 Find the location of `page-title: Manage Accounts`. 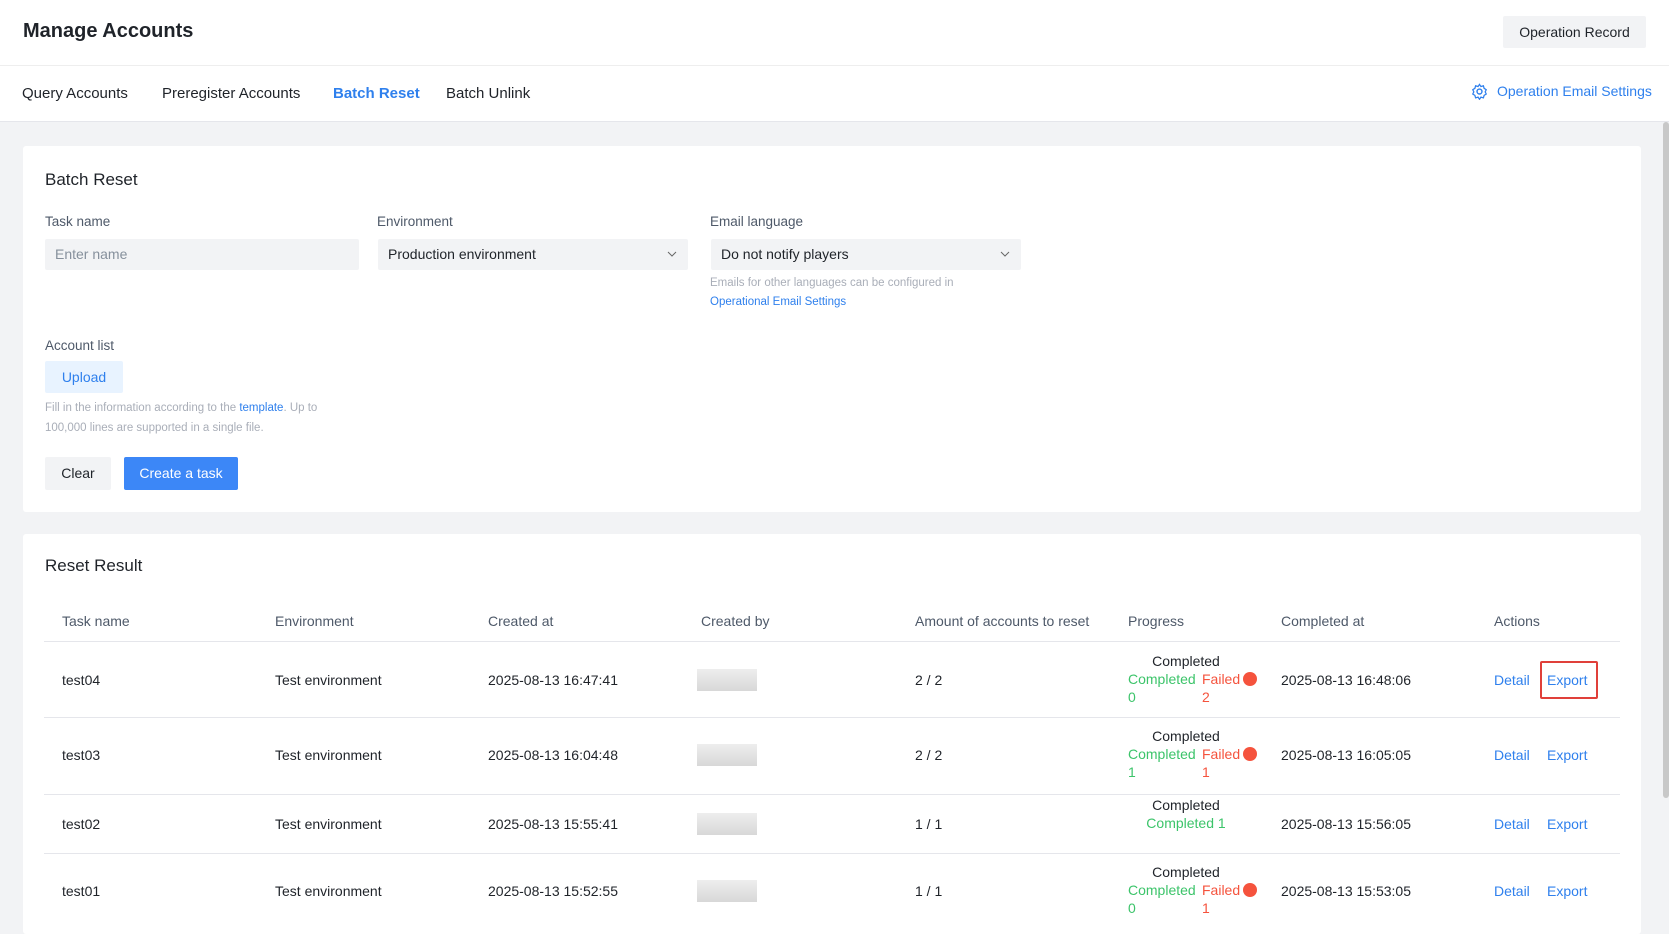

page-title: Manage Accounts is located at coordinates (108, 31).